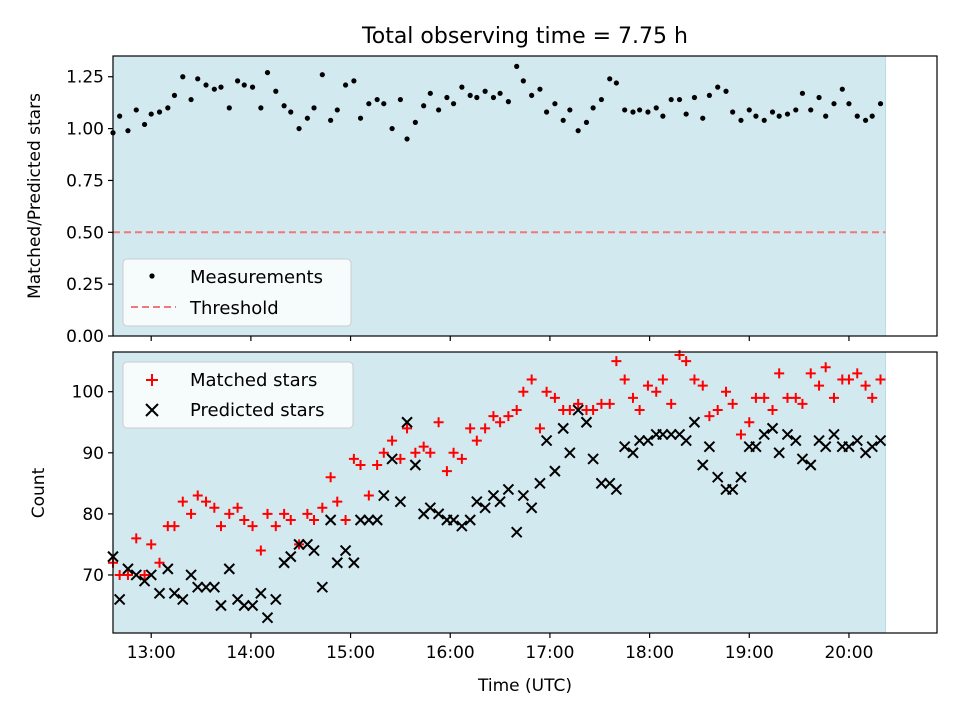 The width and height of the screenshot is (960, 724). What do you see at coordinates (256, 277) in the screenshot?
I see `legend-label-measurements: Measurements` at bounding box center [256, 277].